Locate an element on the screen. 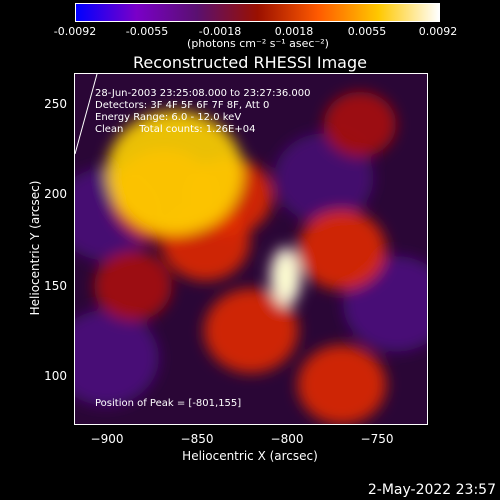 The height and width of the screenshot is (500, 500). detectors-text: Detectors: 3F 4F 5F 6F 7F 8F, Att 0 is located at coordinates (182, 105).